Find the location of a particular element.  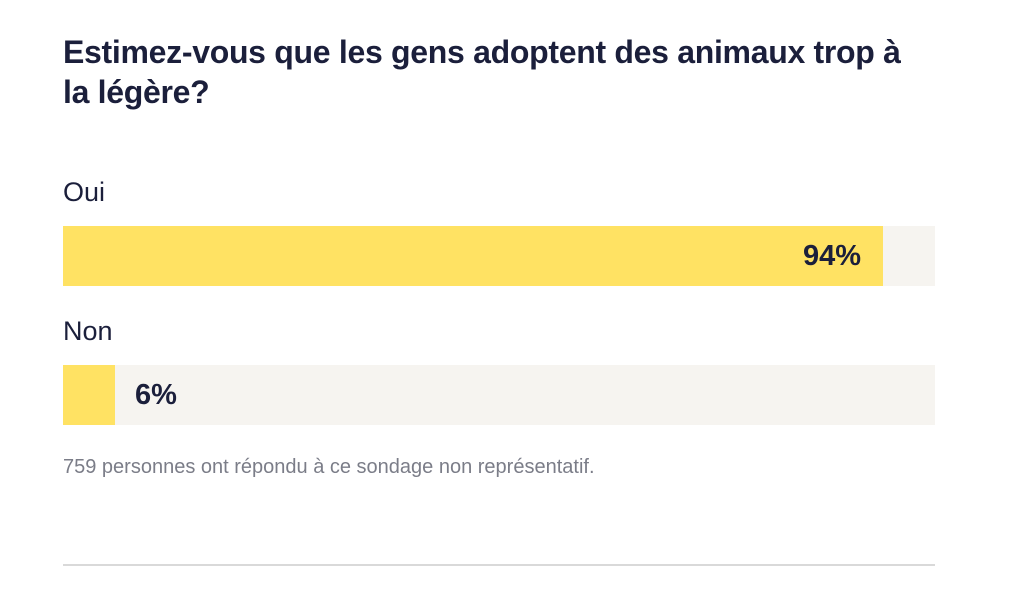

bar-value-label: 6% is located at coordinates (156, 395).